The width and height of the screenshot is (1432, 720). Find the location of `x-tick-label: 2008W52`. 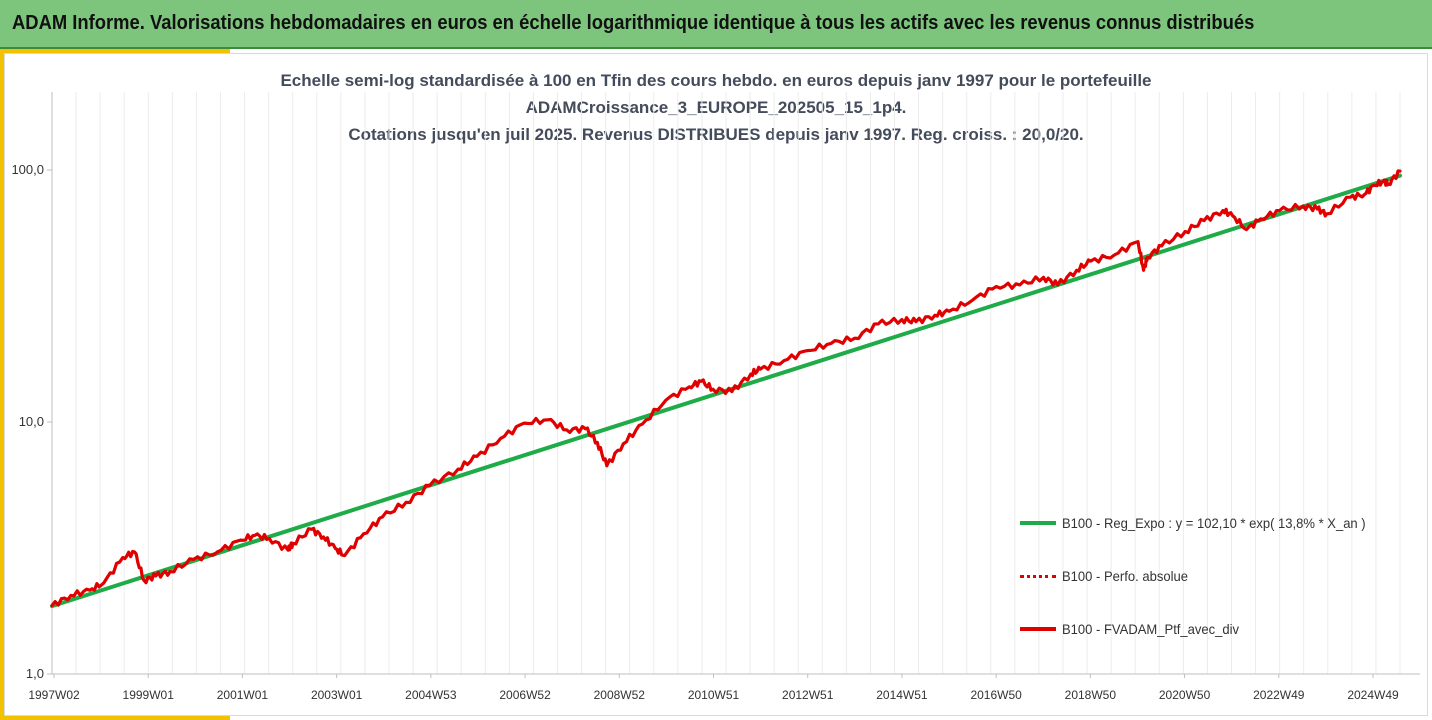

x-tick-label: 2008W52 is located at coordinates (620, 695).